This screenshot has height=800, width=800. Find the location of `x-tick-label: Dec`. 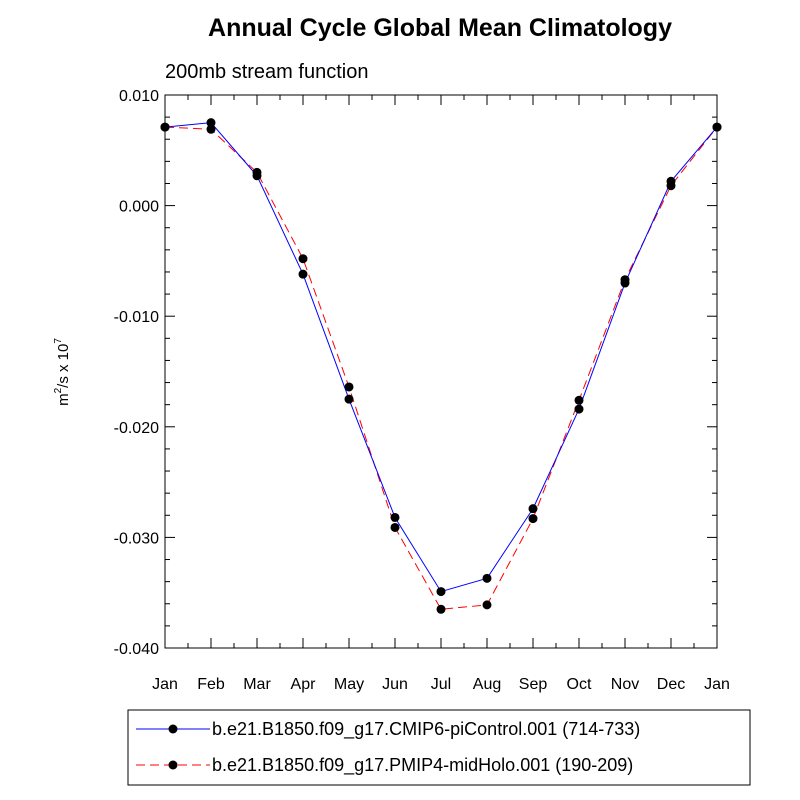

x-tick-label: Dec is located at coordinates (671, 684).